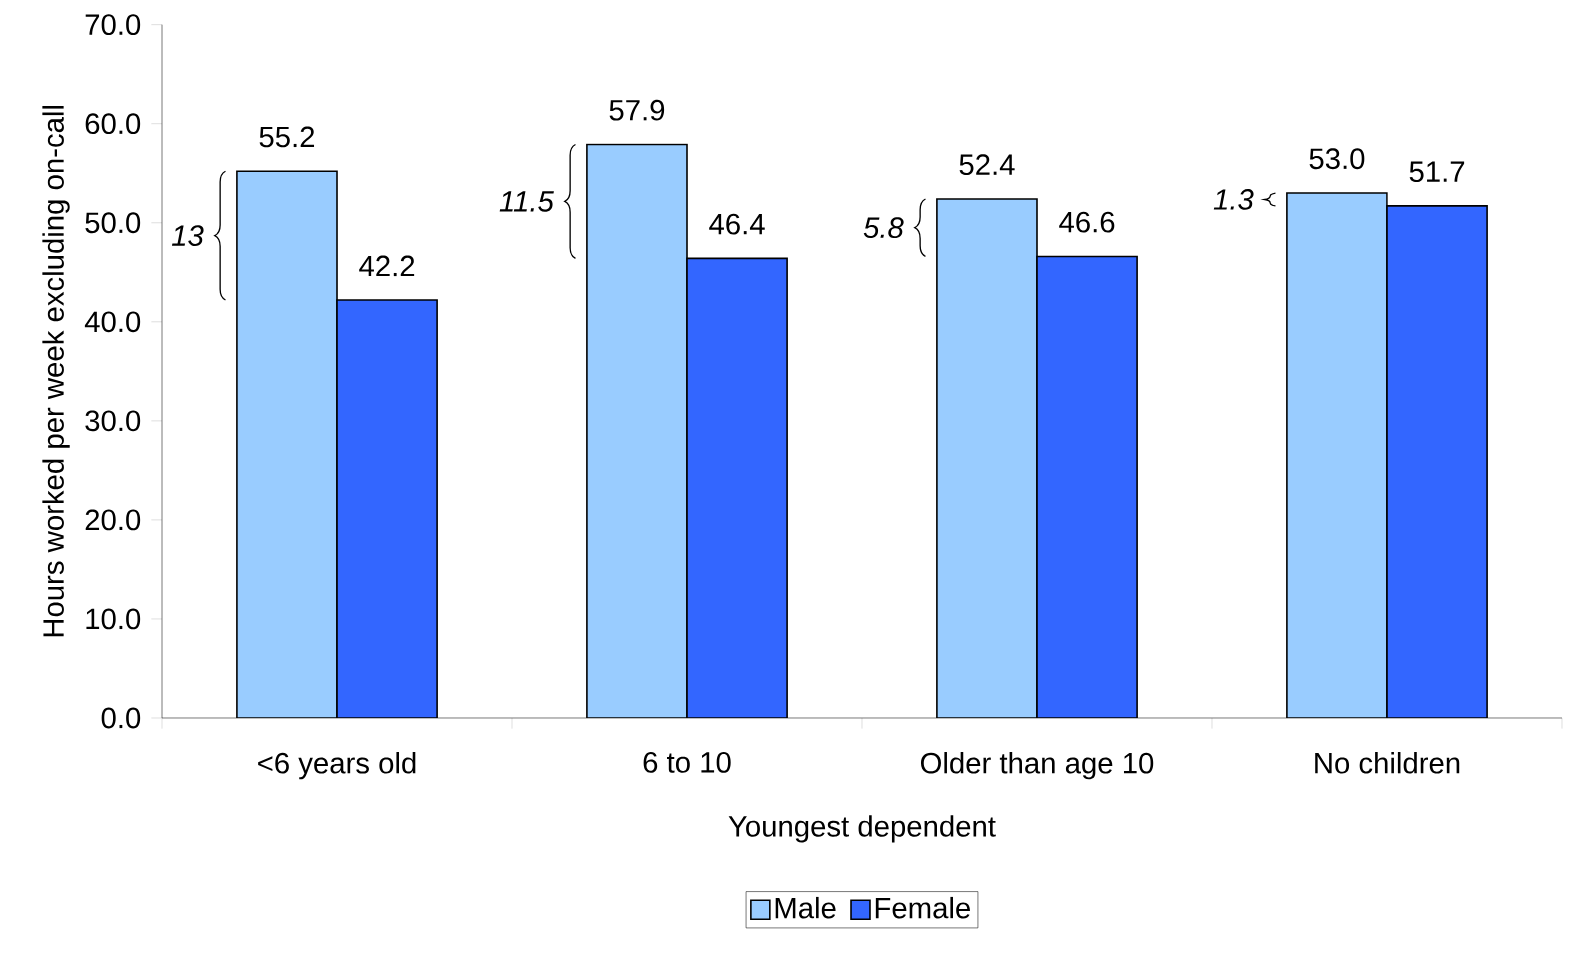 Image resolution: width=1582 pixels, height=956 pixels. What do you see at coordinates (1437, 172) in the screenshot?
I see `data-label: 51.7` at bounding box center [1437, 172].